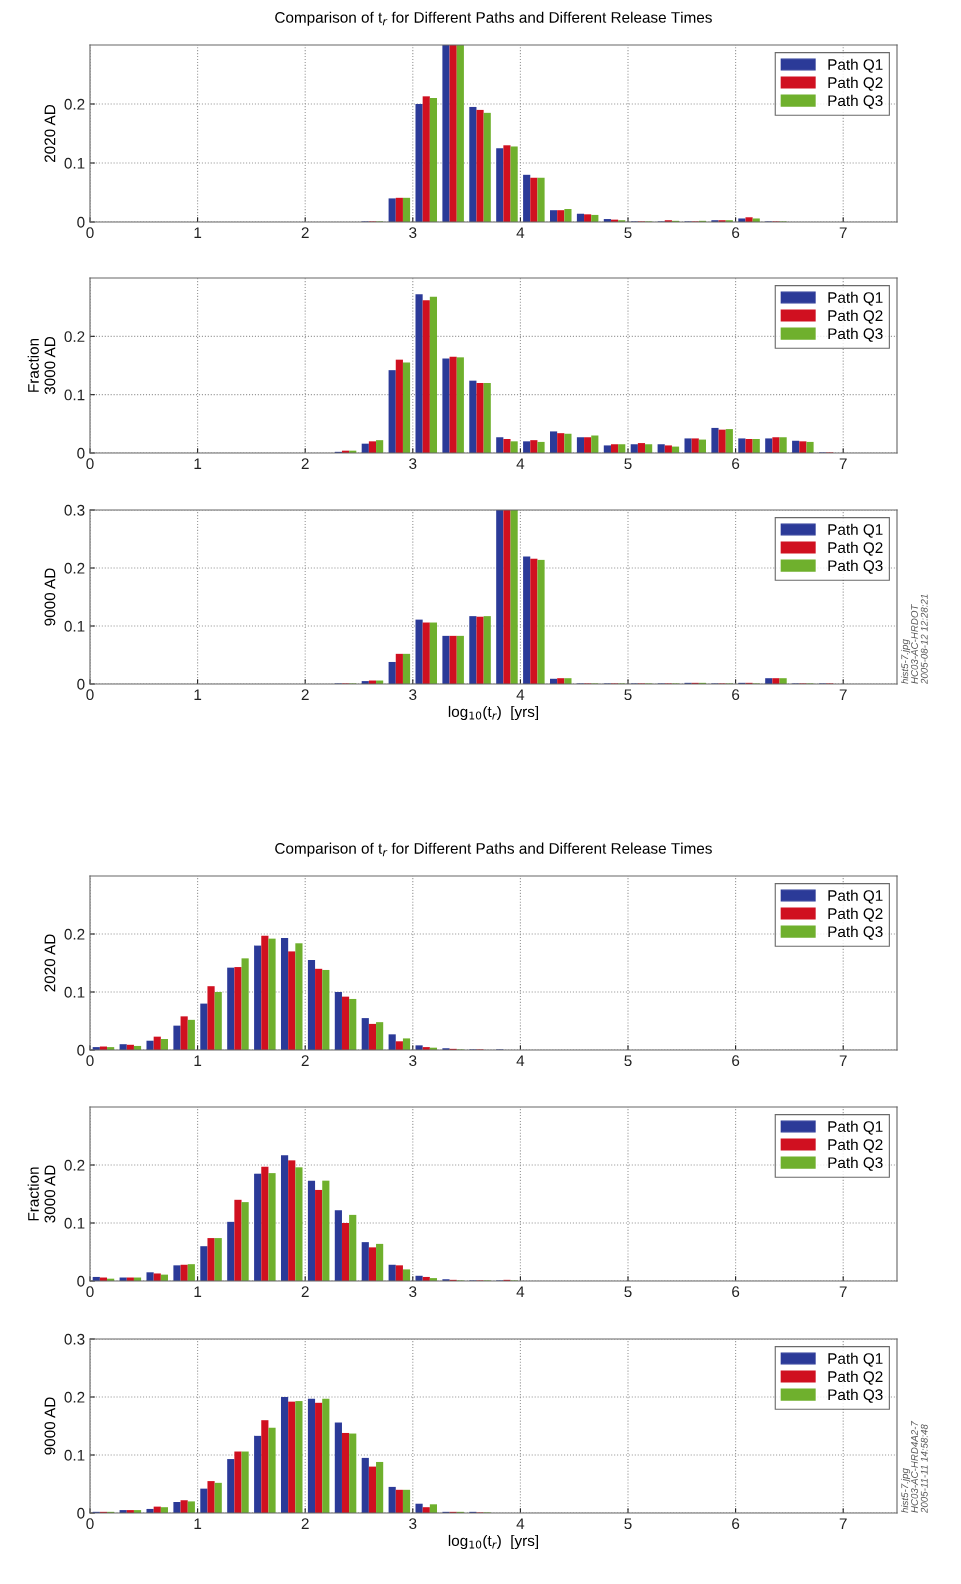 The height and width of the screenshot is (1584, 961). I want to click on text: hist5-7.jpg HC03-AC-HRD4A2-7 2005-11-11 14:58:48, so click(914, 1467).